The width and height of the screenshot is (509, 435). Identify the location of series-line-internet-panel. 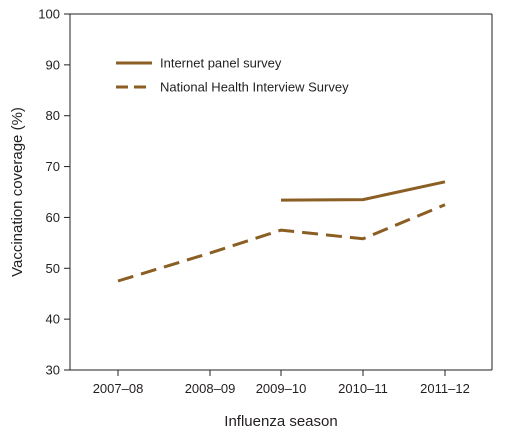
(363, 191).